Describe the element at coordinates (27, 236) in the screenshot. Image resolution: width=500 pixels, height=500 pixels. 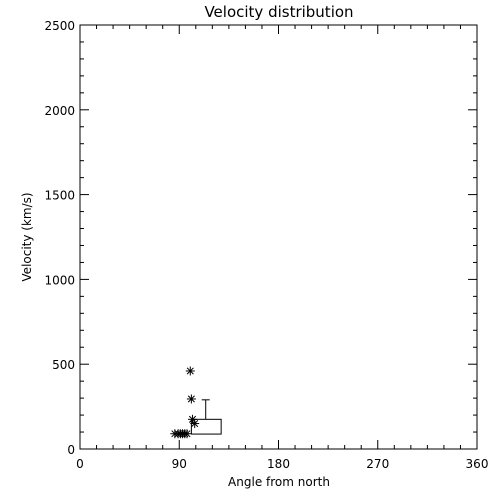
I see `y-axis-label: Velocity (km/s)` at that location.